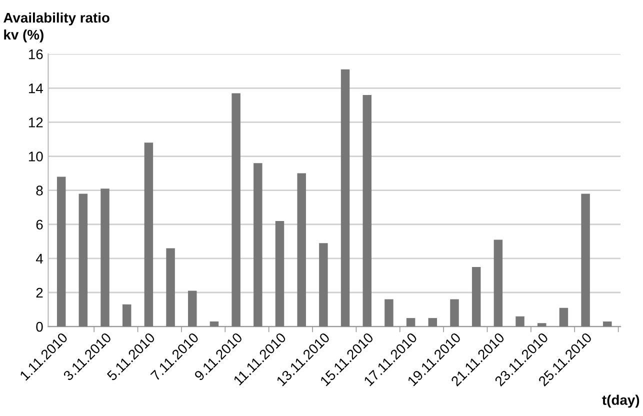 This screenshot has height=416, width=643. What do you see at coordinates (39, 259) in the screenshot?
I see `y-tick-label: 4` at bounding box center [39, 259].